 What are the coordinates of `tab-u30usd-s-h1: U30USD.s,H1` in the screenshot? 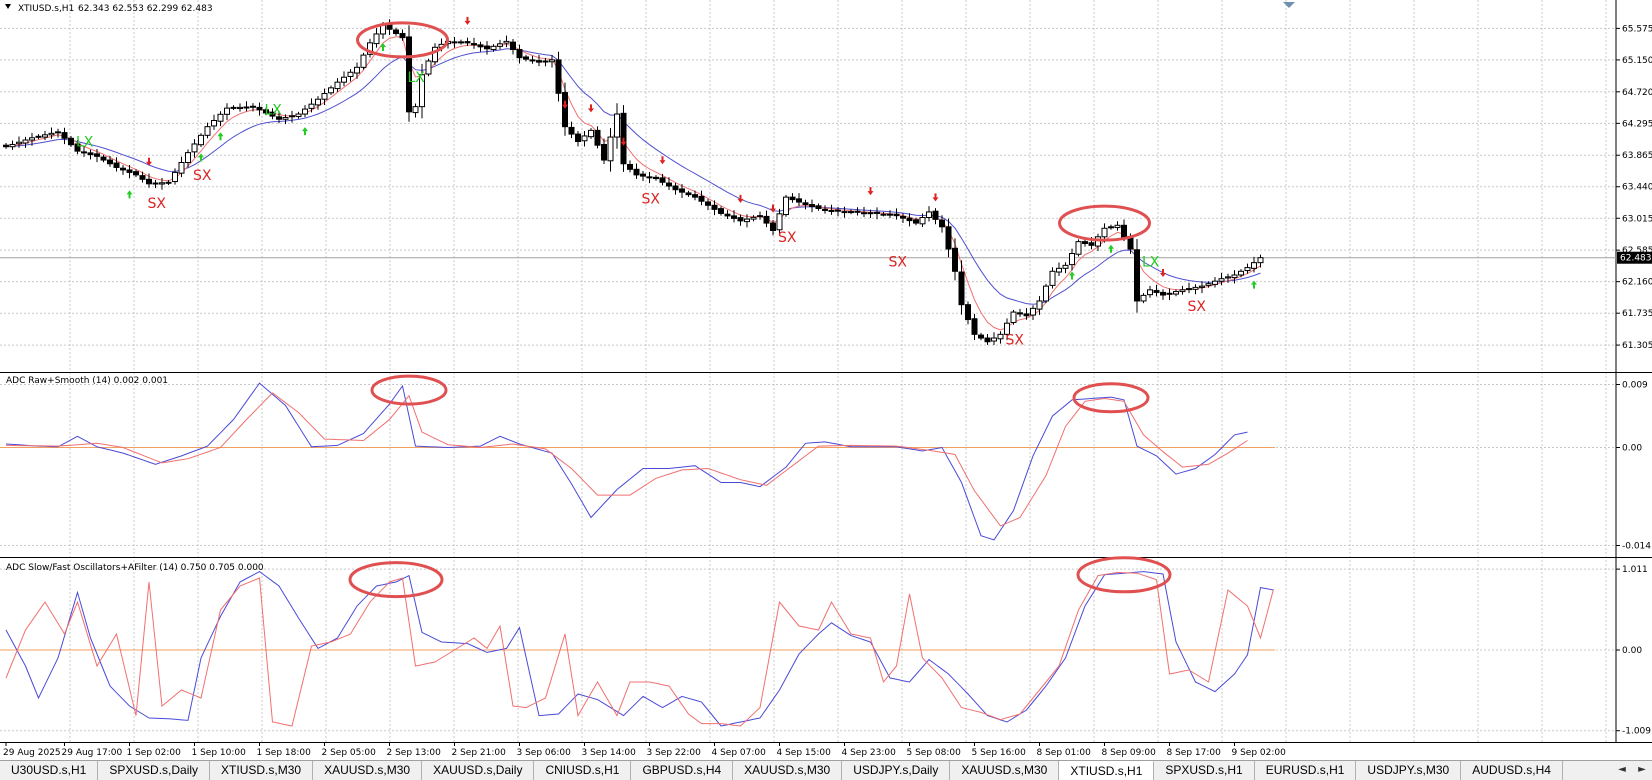 It's located at (49, 770).